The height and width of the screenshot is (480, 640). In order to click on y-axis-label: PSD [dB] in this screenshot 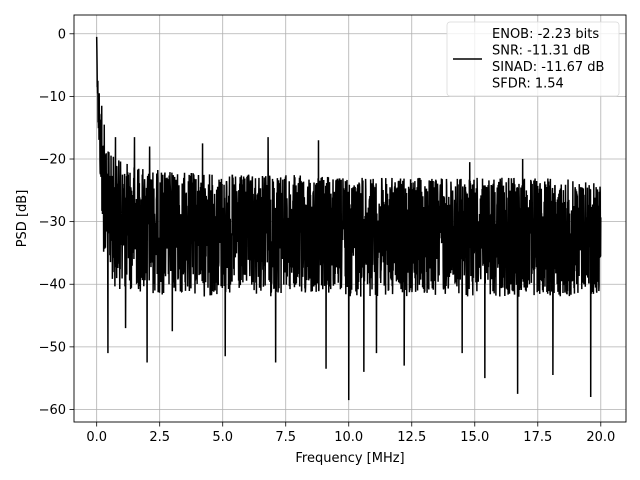, I will do `click(22, 219)`.